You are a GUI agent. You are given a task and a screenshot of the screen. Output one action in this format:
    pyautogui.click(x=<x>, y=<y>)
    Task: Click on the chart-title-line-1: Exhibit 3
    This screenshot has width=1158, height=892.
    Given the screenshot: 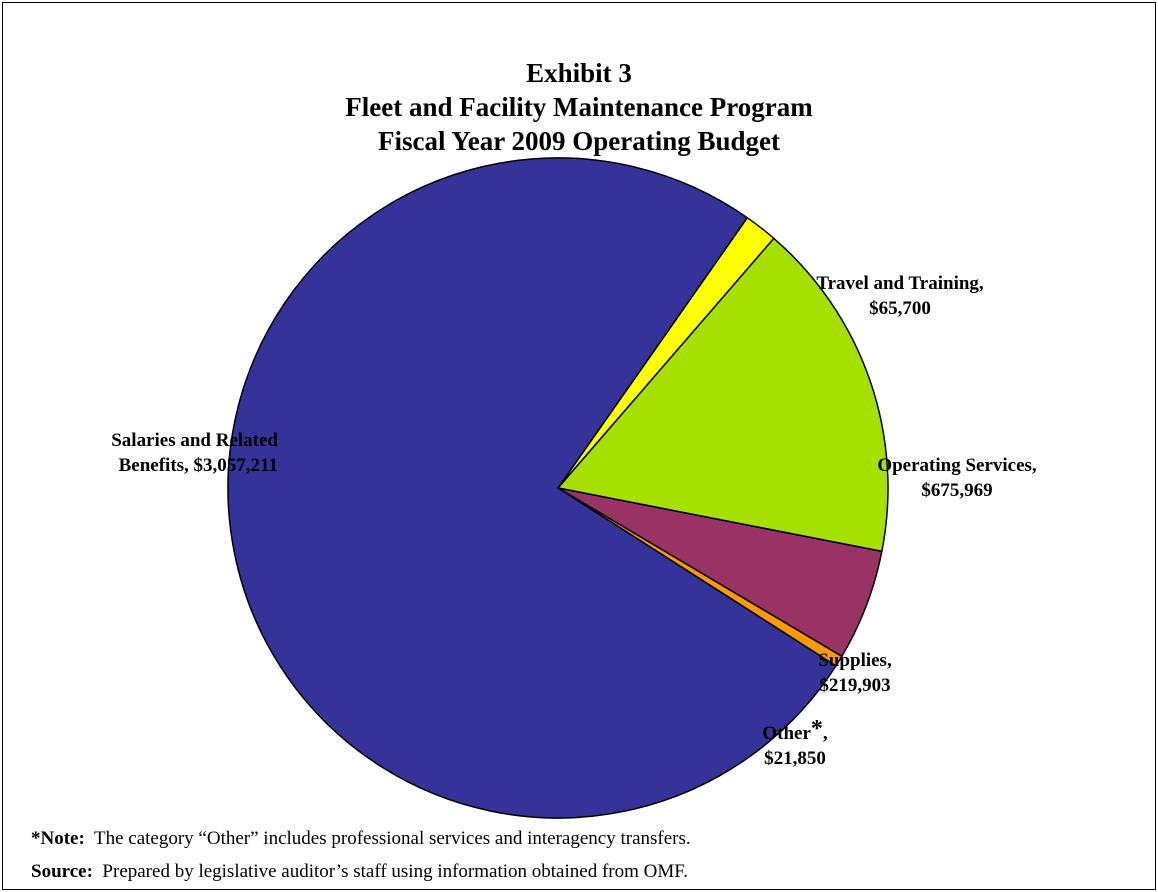 What is the action you would take?
    pyautogui.click(x=579, y=73)
    